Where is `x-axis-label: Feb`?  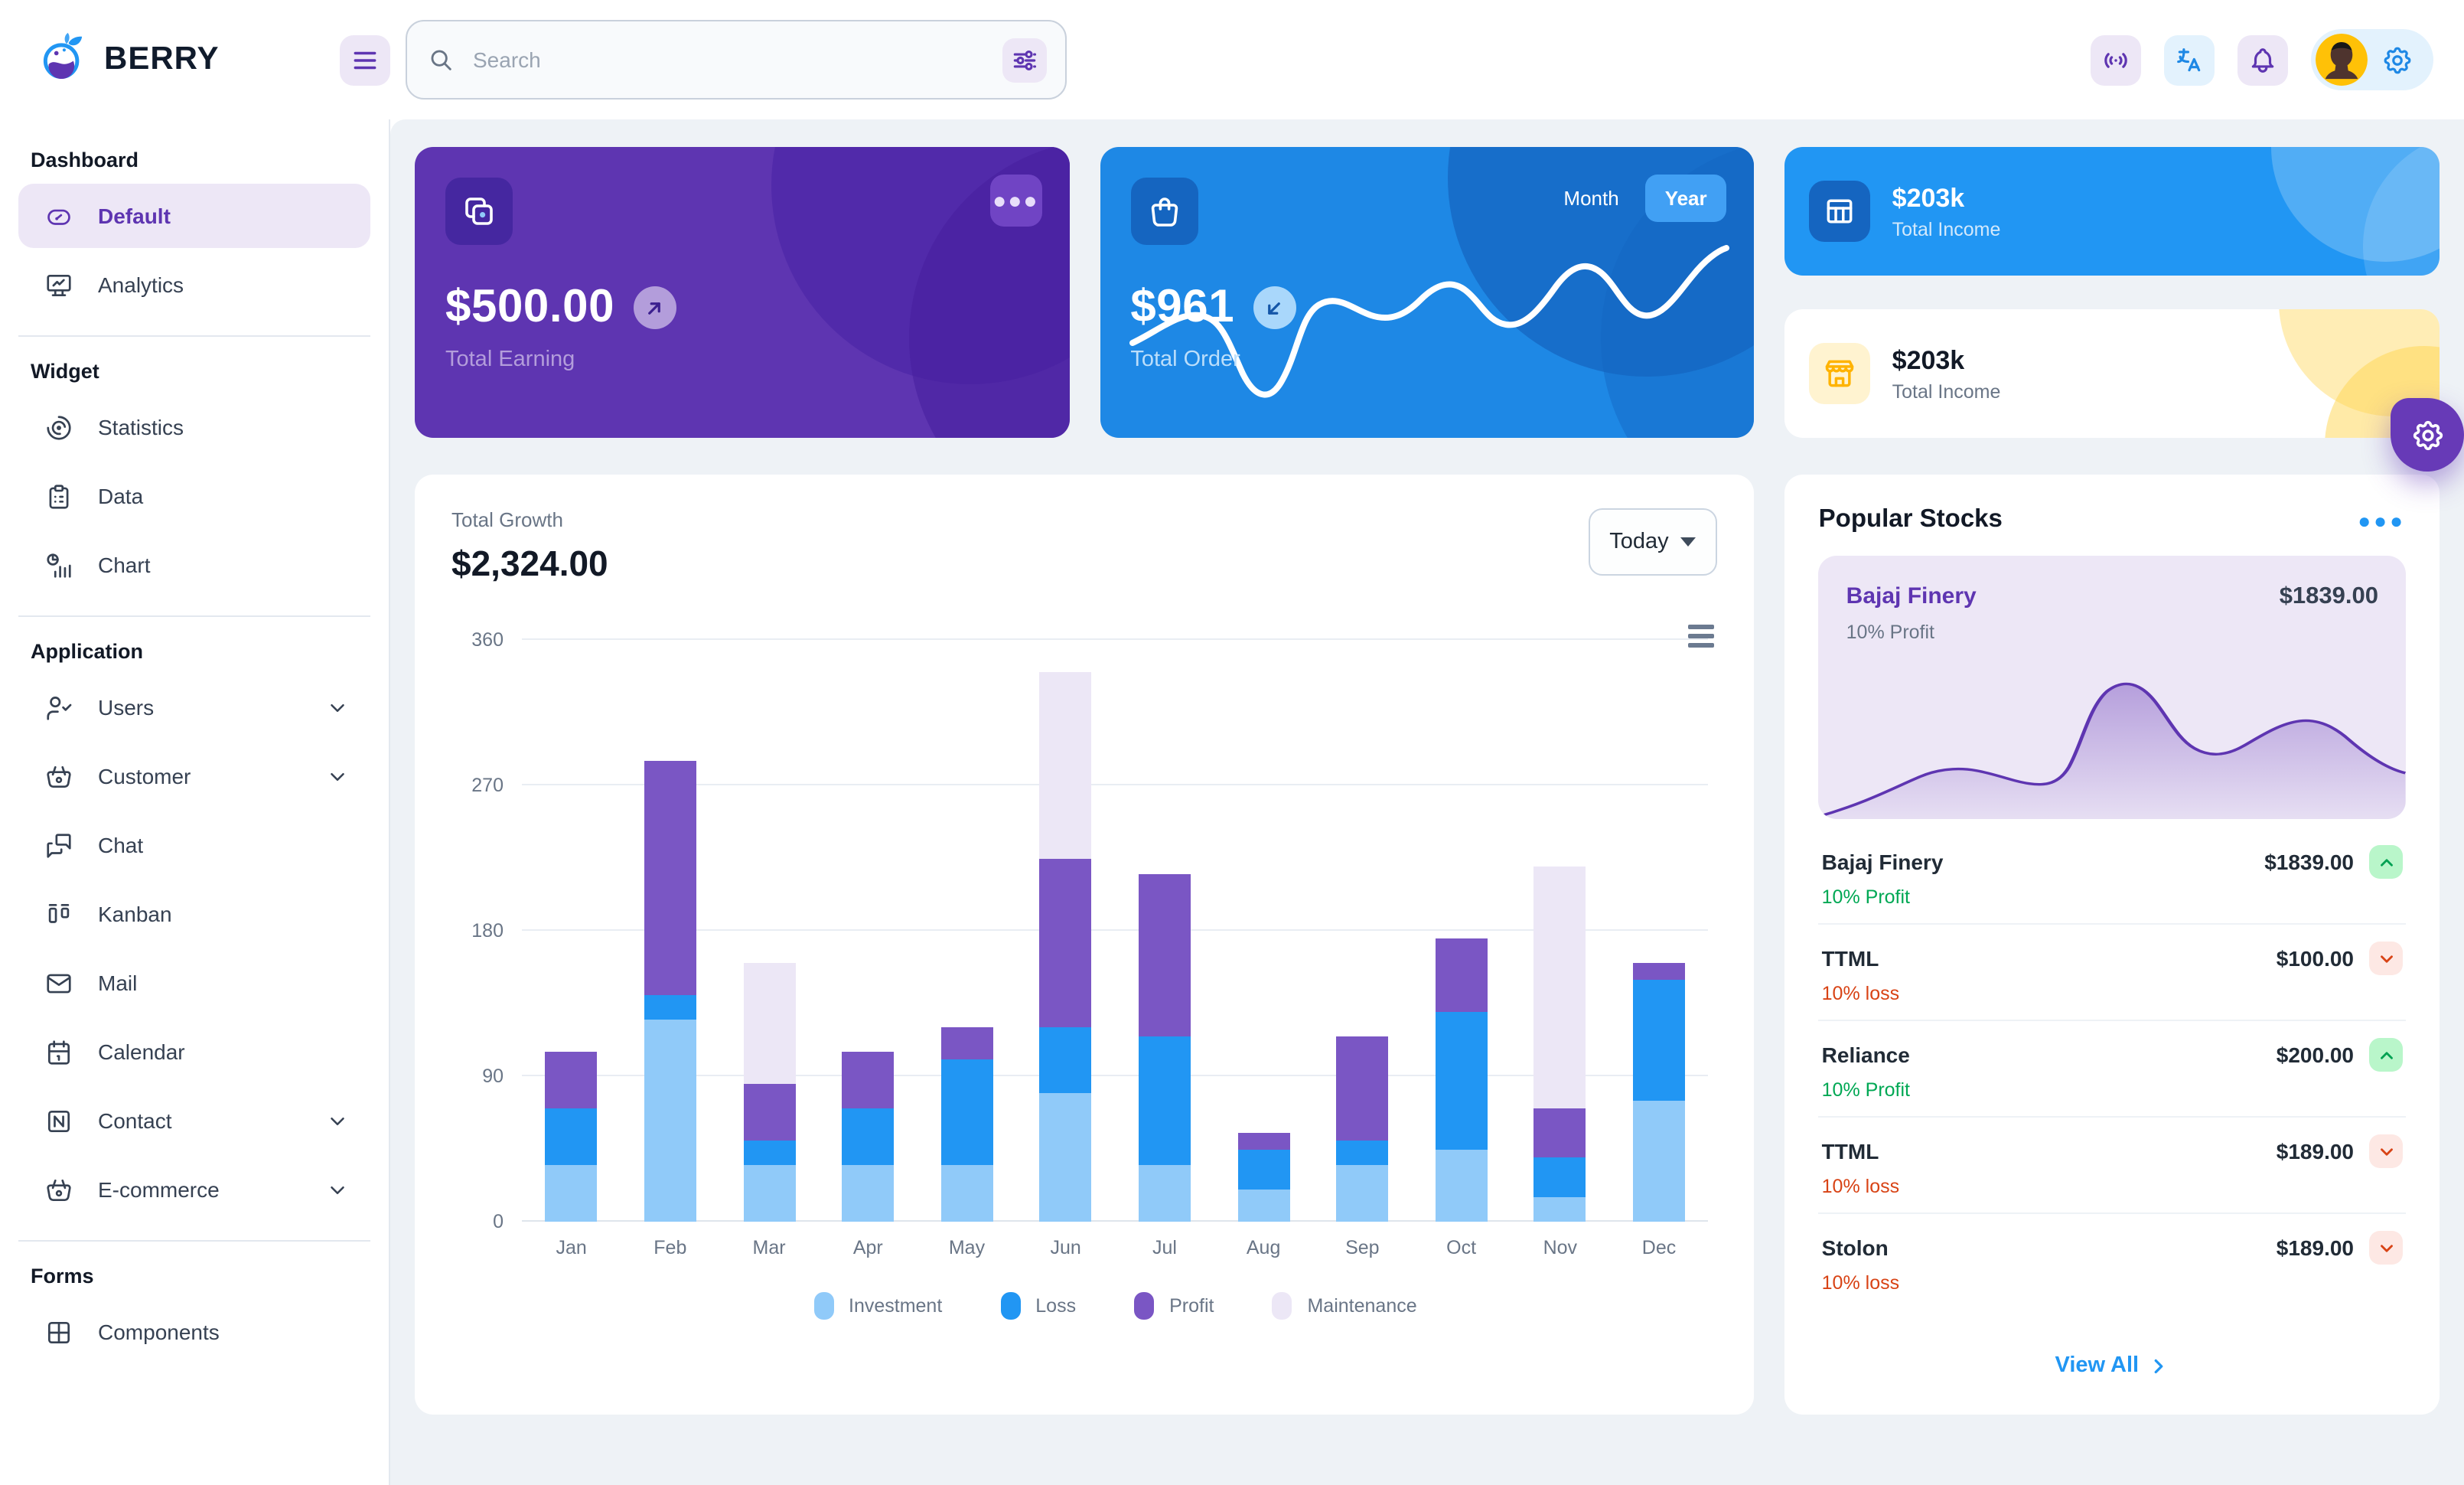 x-axis-label: Feb is located at coordinates (670, 1247).